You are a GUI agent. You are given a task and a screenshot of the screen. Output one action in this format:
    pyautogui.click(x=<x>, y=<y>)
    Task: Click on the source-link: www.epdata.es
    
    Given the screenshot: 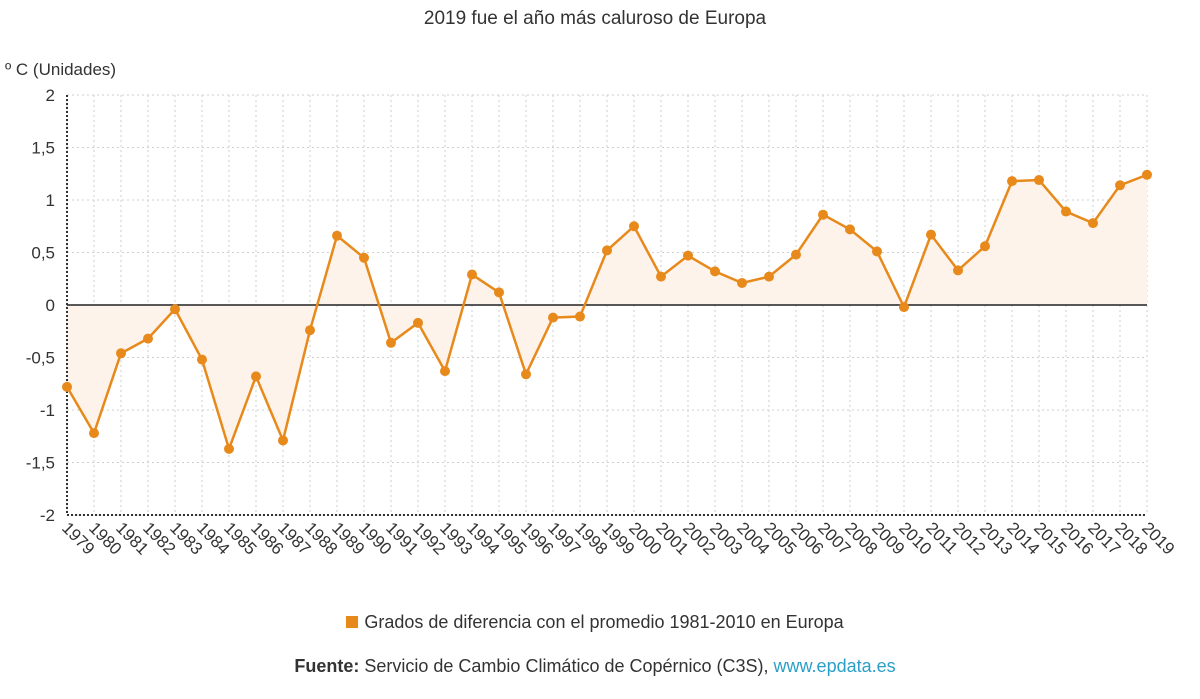 What is the action you would take?
    pyautogui.click(x=834, y=666)
    